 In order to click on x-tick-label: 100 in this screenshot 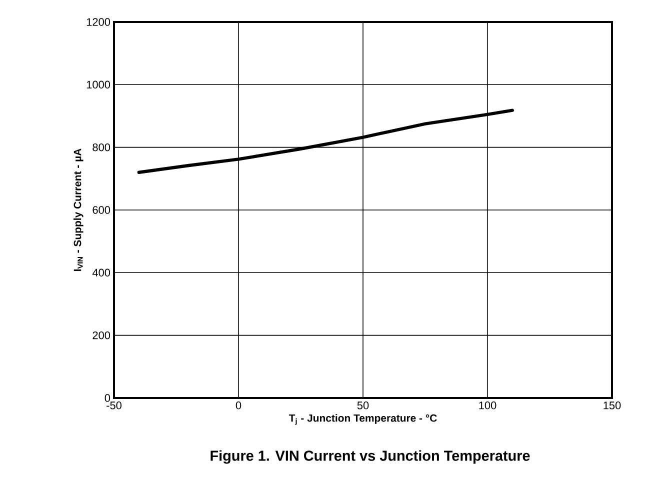, I will do `click(487, 406)`.